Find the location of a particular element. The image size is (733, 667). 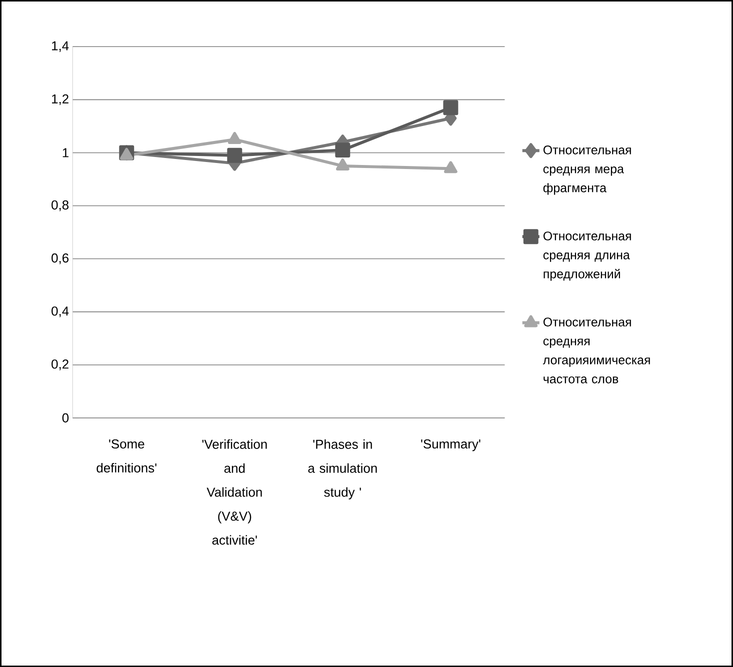

legend-label: Относительная средняя логарияимическая частота слов is located at coordinates (596, 351).